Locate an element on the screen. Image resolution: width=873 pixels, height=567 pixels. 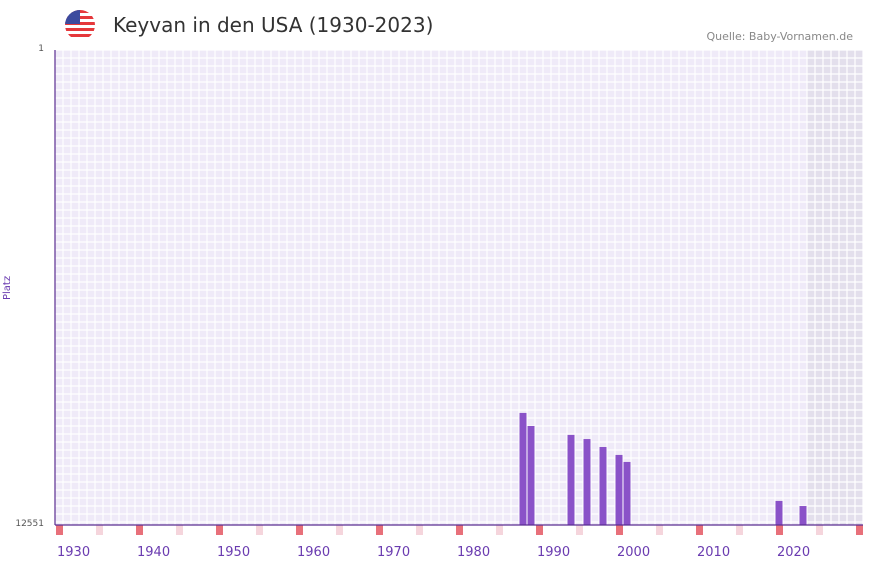
year-marker-2005 is located at coordinates (659, 530).